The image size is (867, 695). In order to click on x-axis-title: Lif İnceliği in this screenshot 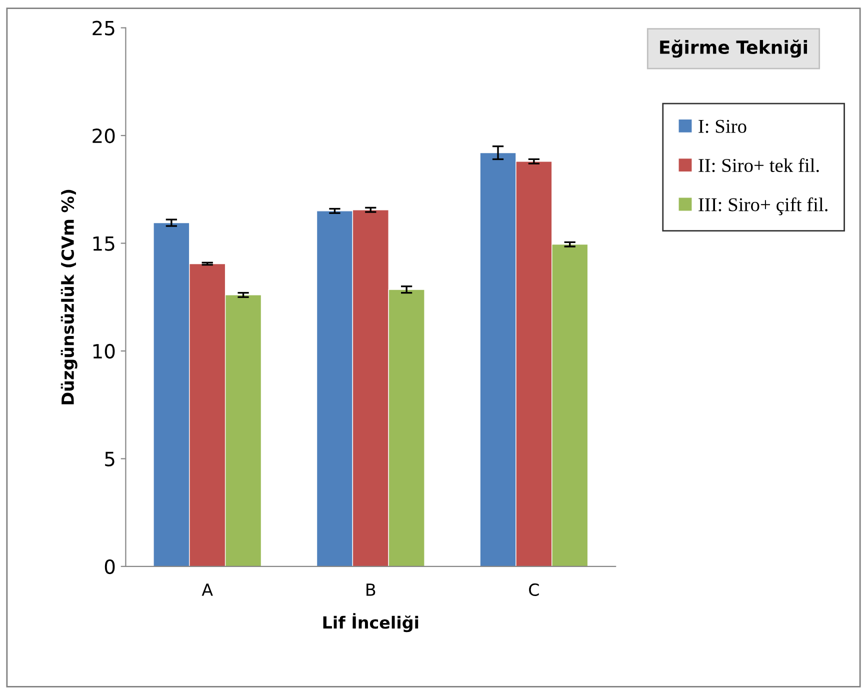, I will do `click(370, 622)`.